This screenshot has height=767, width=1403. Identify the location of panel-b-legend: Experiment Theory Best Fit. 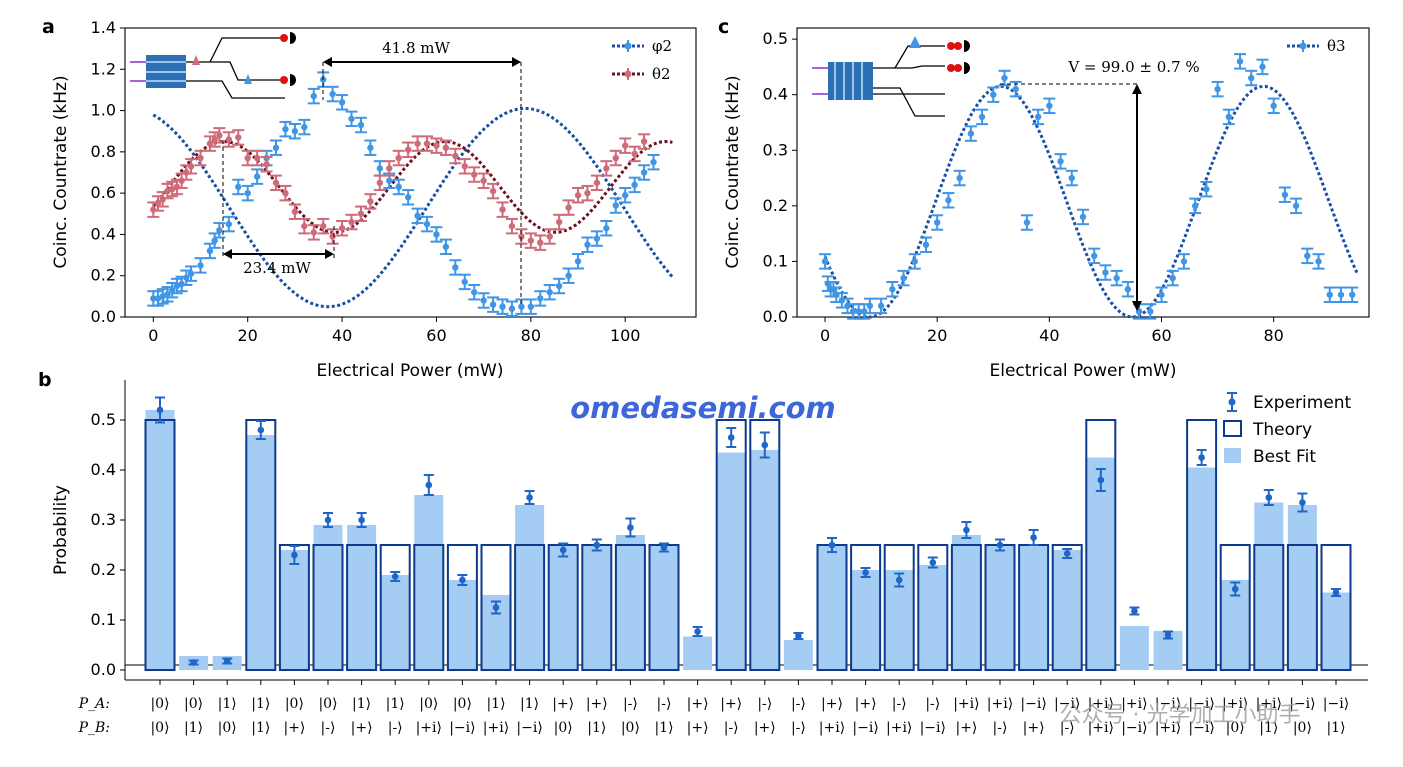
(1287, 429).